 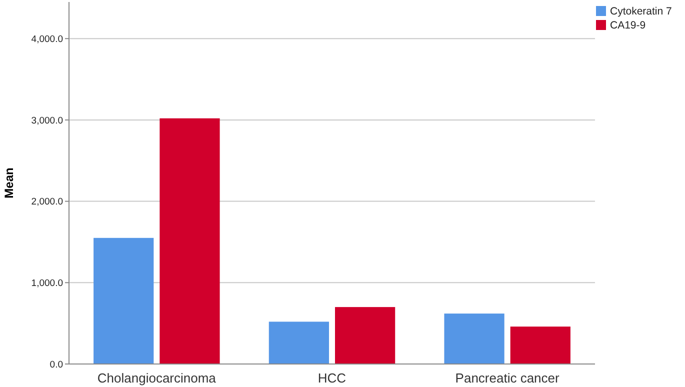 I want to click on y-tick-label: 1,000.0, so click(x=47, y=283).